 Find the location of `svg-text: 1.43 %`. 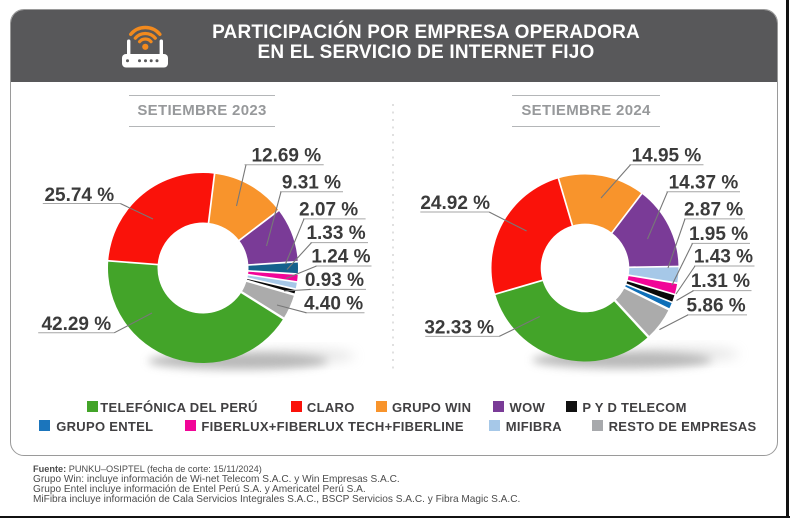

svg-text: 1.43 % is located at coordinates (723, 257).